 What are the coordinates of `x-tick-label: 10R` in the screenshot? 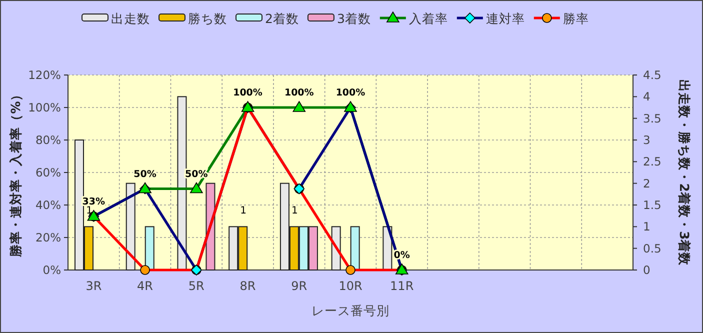 It's located at (350, 286).